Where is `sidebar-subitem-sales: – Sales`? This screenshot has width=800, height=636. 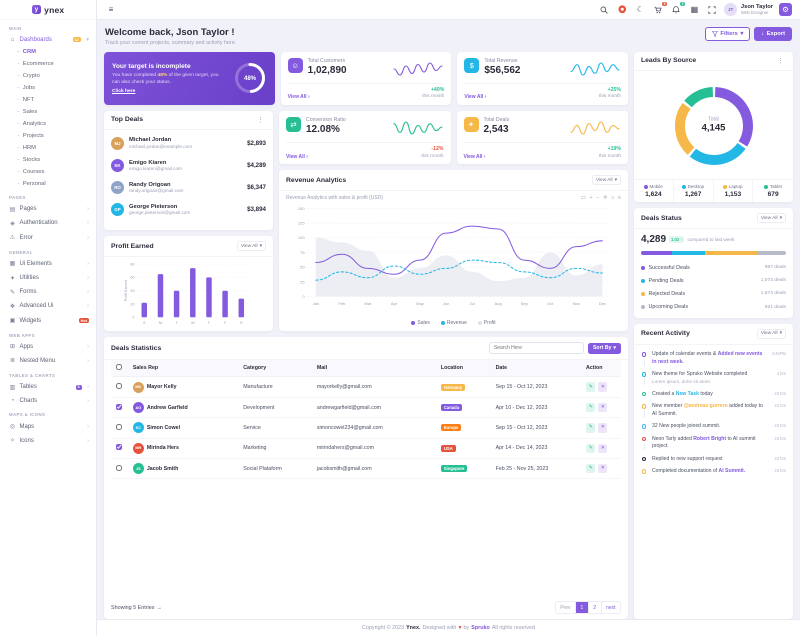 sidebar-subitem-sales: – Sales is located at coordinates (48, 112).